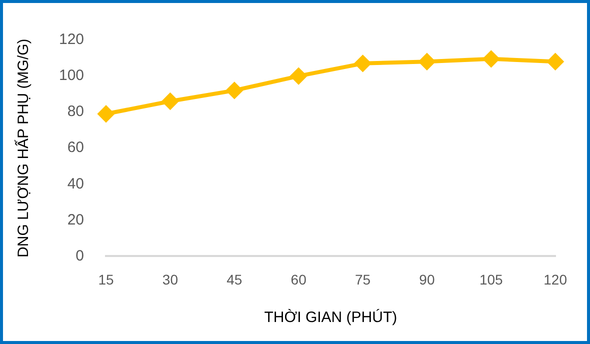 The height and width of the screenshot is (344, 590). Describe the element at coordinates (362, 279) in the screenshot. I see `x-tick-label: 75` at that location.